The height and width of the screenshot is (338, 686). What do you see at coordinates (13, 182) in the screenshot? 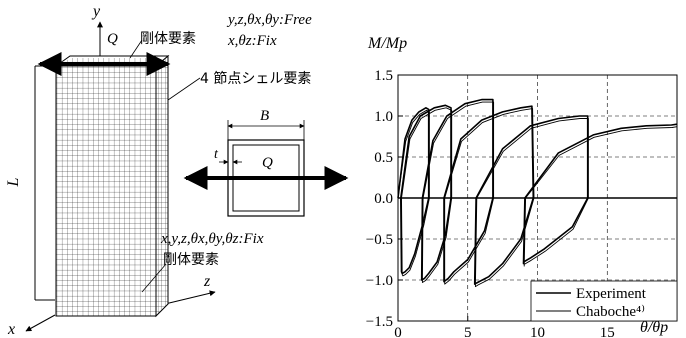
I see `length-label: L` at bounding box center [13, 182].